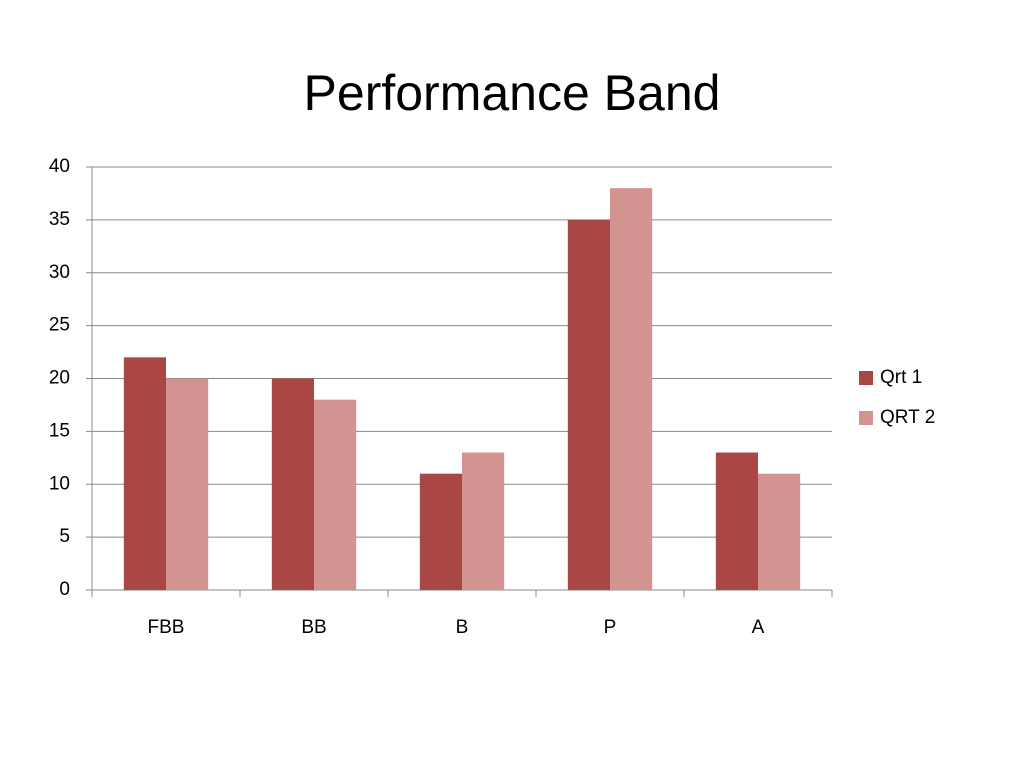  Describe the element at coordinates (59, 430) in the screenshot. I see `y-tick-label: 15` at that location.